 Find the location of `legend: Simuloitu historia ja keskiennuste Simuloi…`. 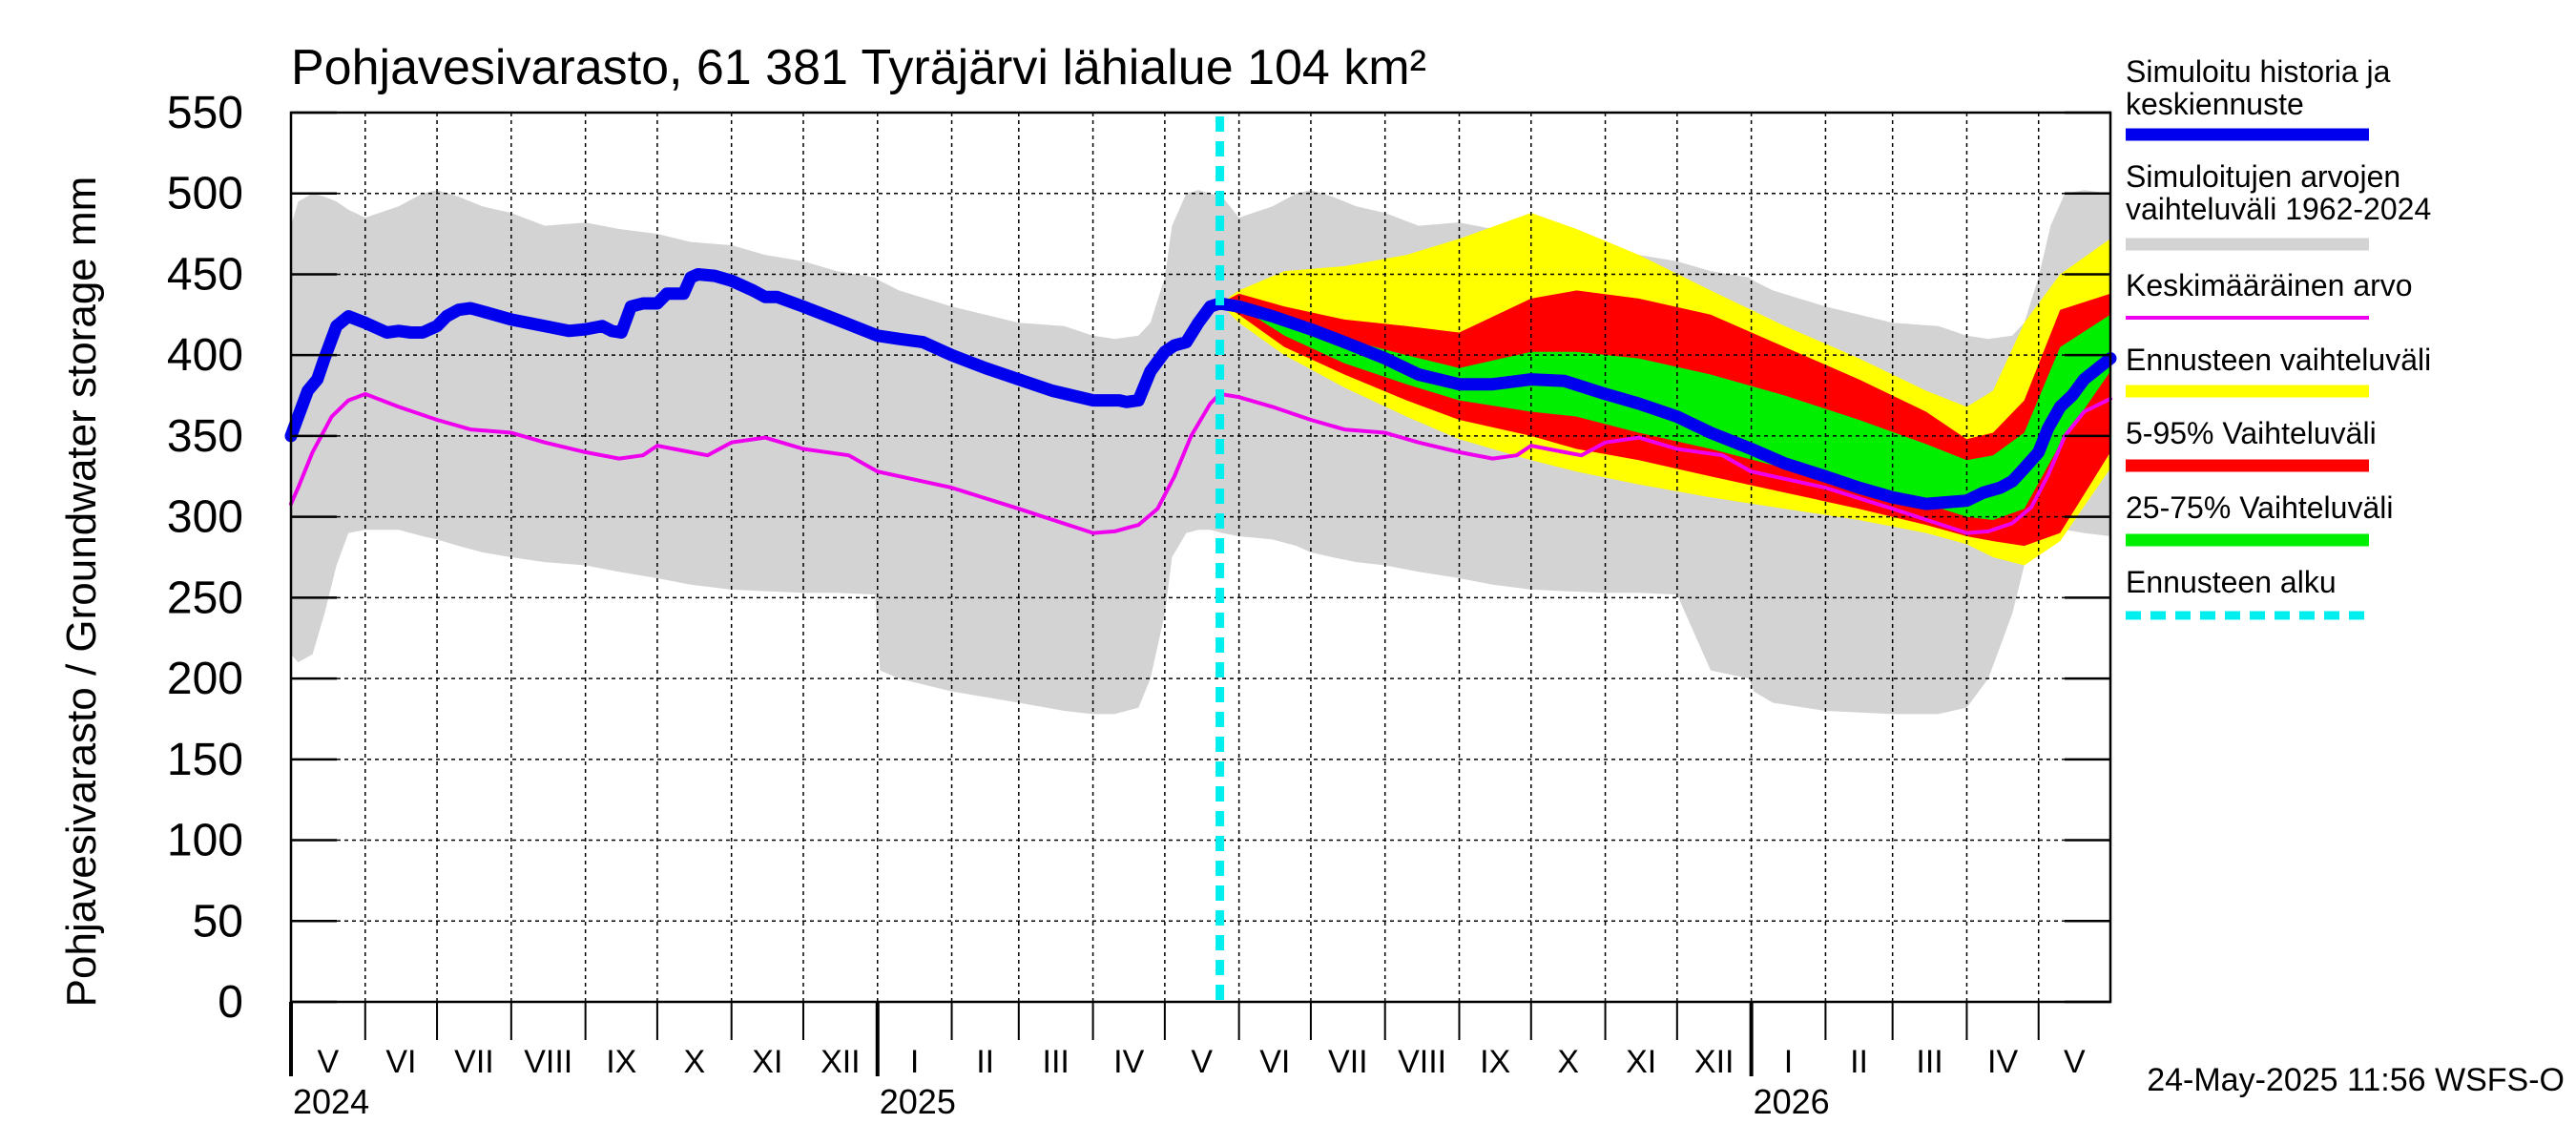

legend: Simuloitu historia ja keskiennuste Simuloi… is located at coordinates (2278, 337).